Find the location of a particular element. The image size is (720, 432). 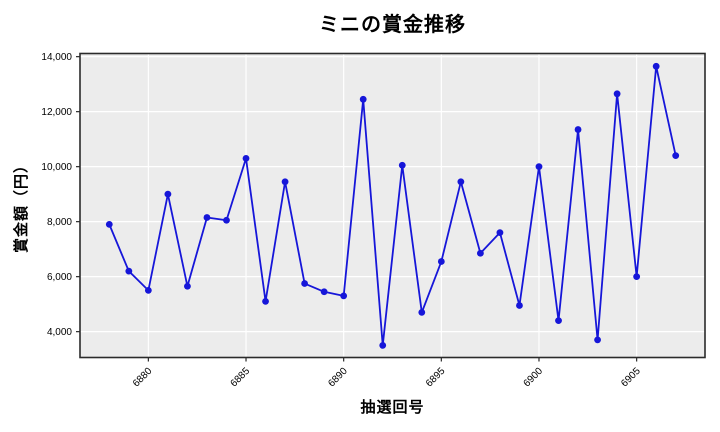

y-tick-label: 12,000 is located at coordinates (56, 112).